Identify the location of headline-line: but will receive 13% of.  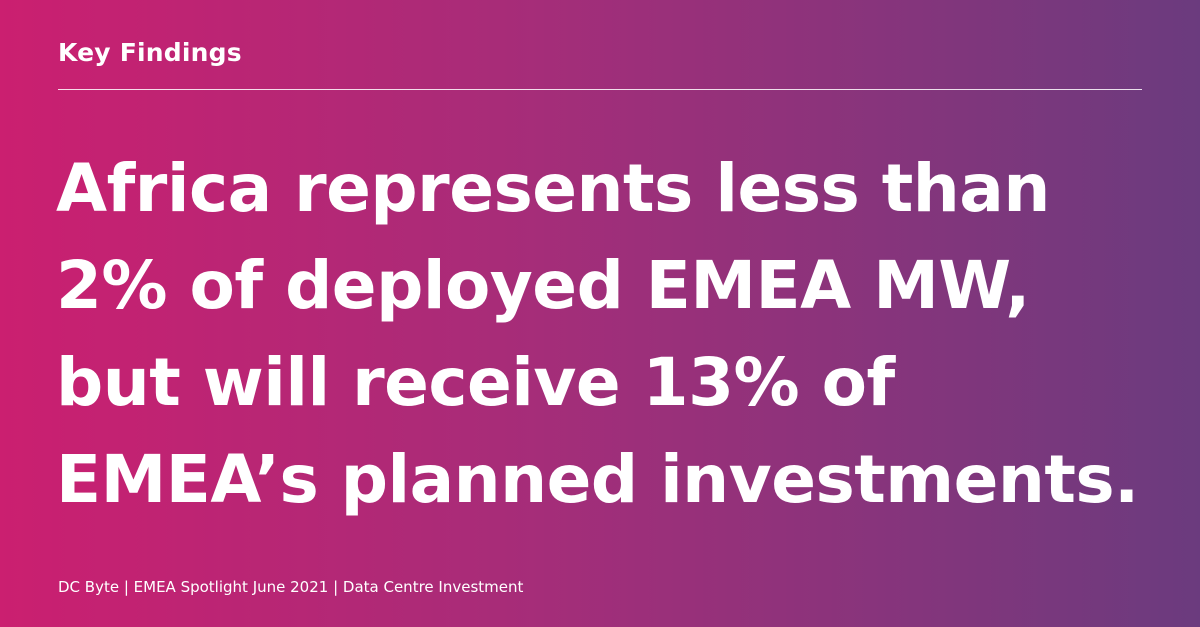
(475, 382).